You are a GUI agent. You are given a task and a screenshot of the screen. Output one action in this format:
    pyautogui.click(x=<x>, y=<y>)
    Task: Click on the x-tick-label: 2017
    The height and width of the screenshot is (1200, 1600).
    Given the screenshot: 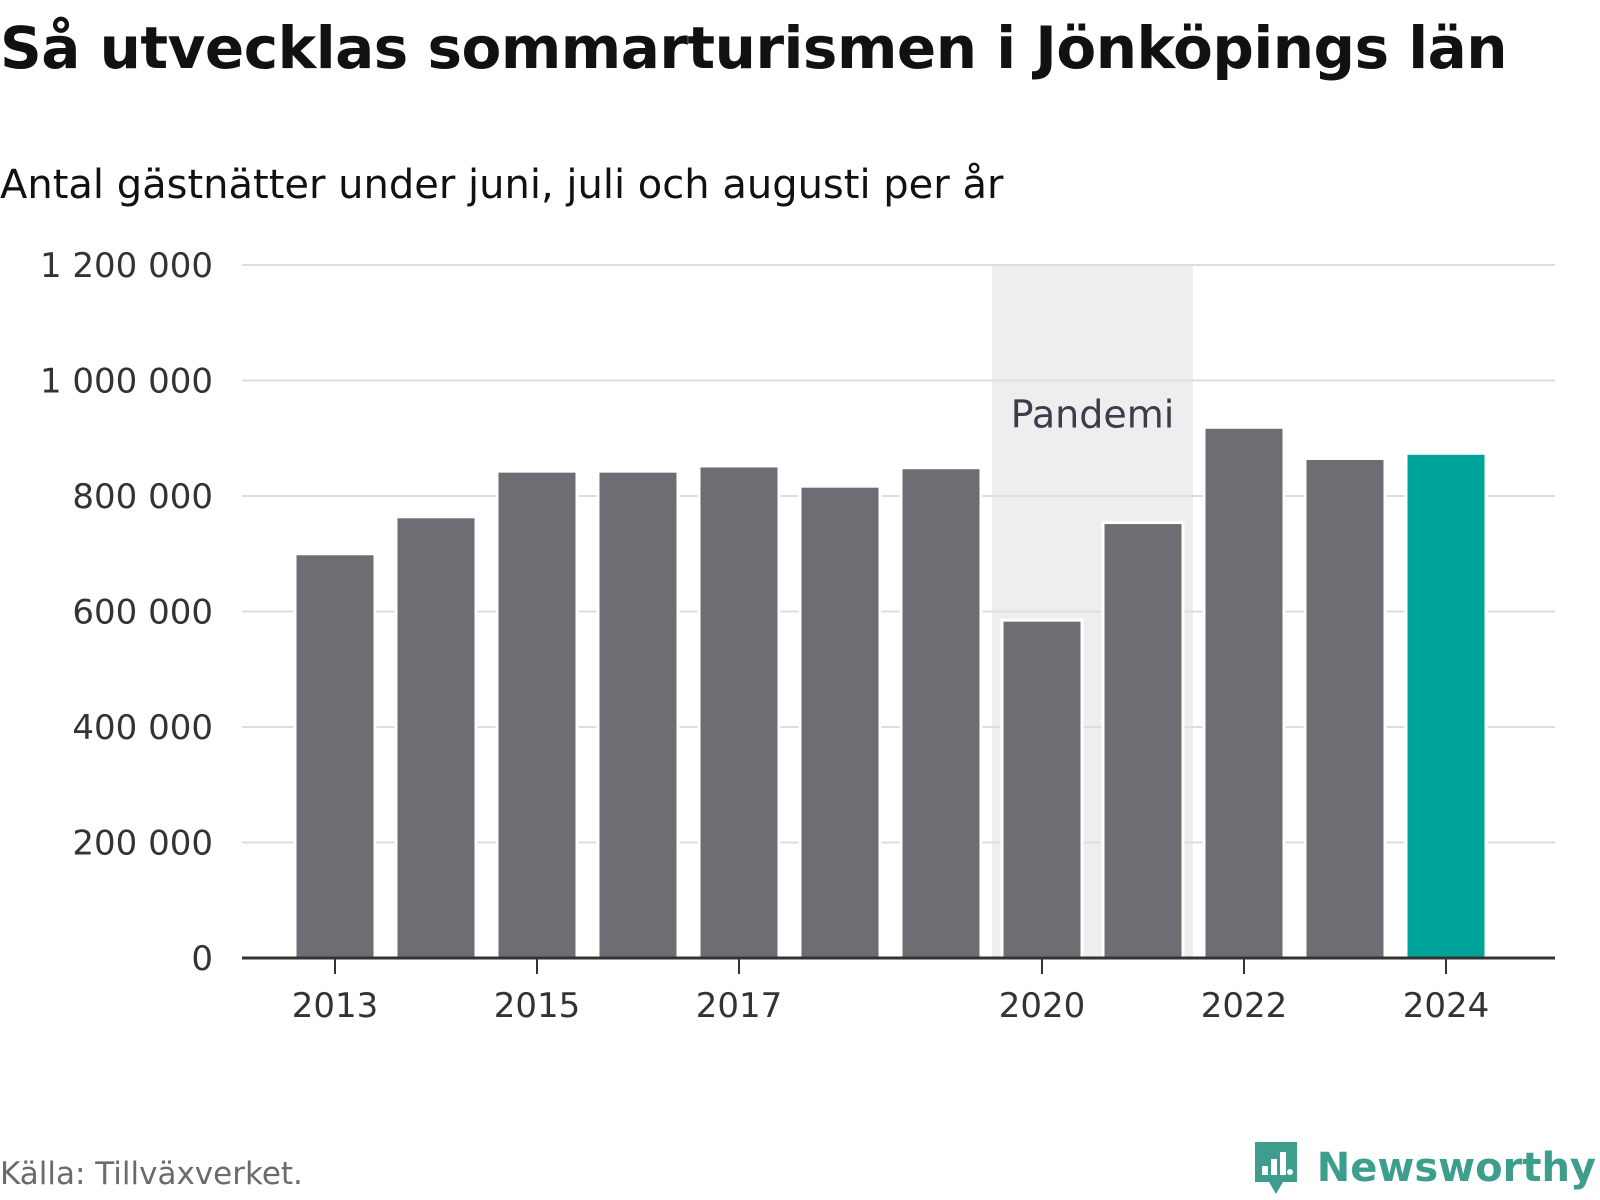 What is the action you would take?
    pyautogui.click(x=739, y=1006)
    